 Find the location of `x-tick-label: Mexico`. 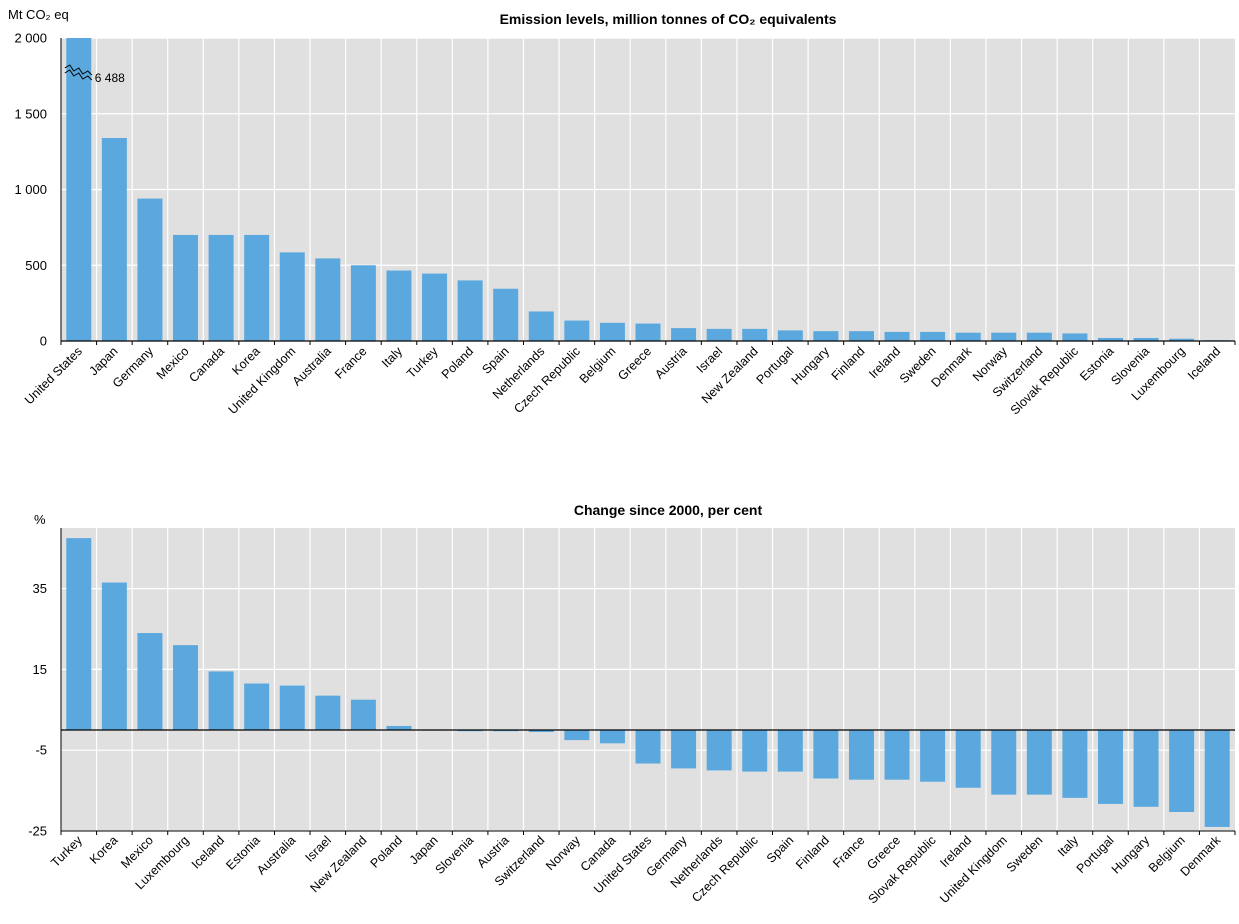

x-tick-label: Mexico is located at coordinates (173, 363).